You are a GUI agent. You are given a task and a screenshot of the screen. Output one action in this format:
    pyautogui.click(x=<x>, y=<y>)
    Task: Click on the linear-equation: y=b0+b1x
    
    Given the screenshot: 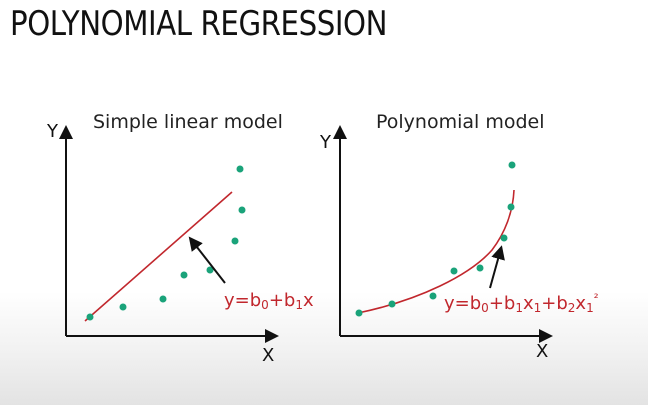 What is the action you would take?
    pyautogui.click(x=269, y=301)
    